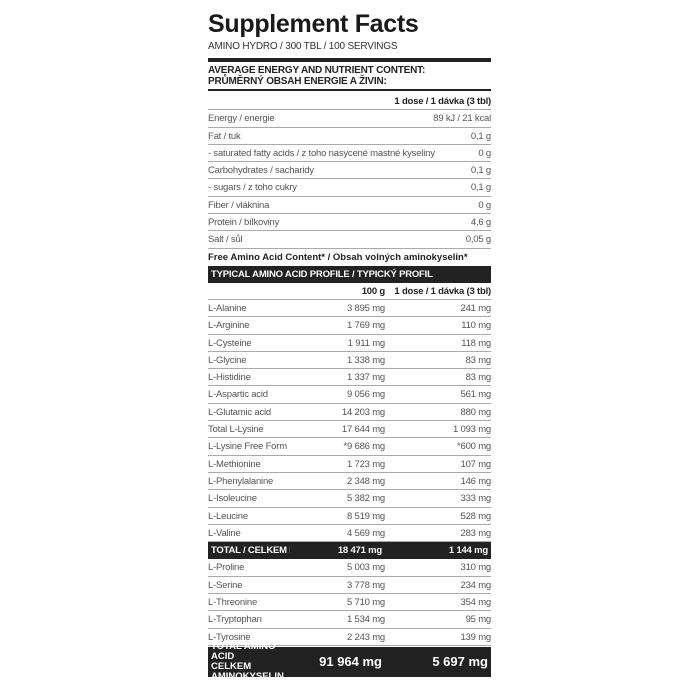 The width and height of the screenshot is (700, 700). What do you see at coordinates (349, 240) in the screenshot?
I see `nutrient-row: Salt / sůl 0,05 g` at bounding box center [349, 240].